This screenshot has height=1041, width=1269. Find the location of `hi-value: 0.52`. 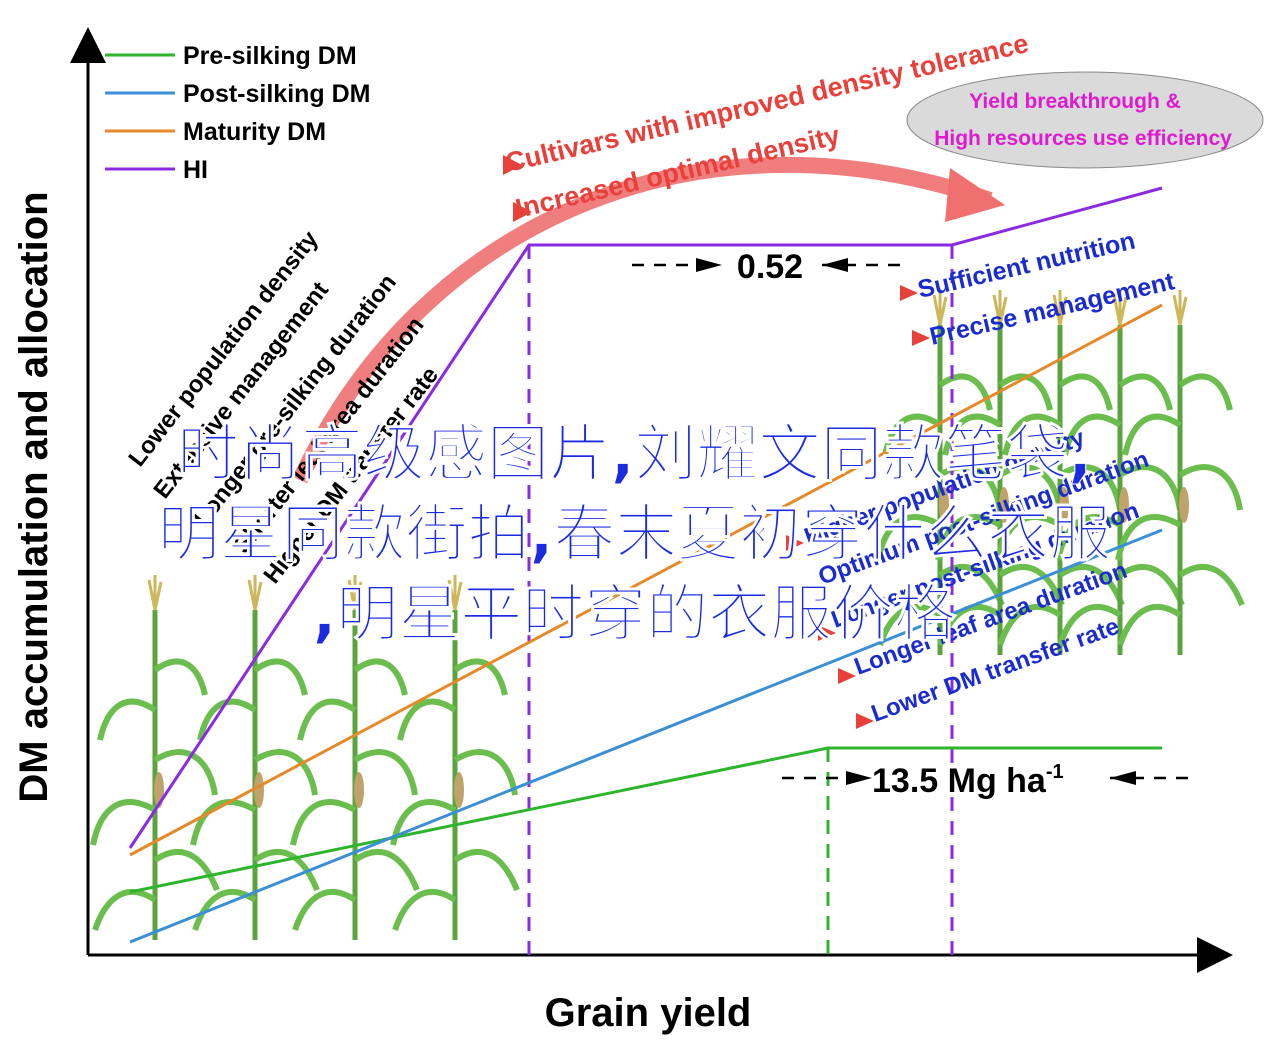

hi-value: 0.52 is located at coordinates (770, 267).